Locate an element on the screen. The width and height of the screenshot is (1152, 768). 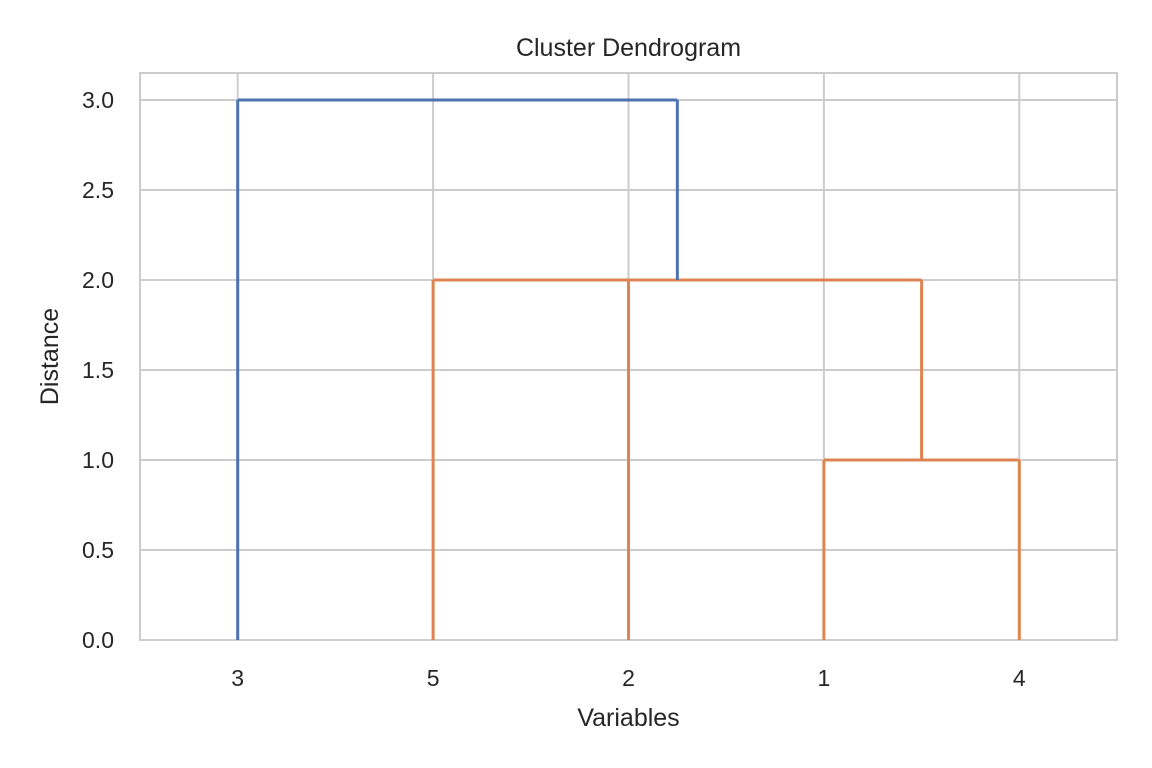
y-tick-labels: 0.0 0.5 1.0 1.5 2.0 2.5 3.0 is located at coordinates (98, 370).